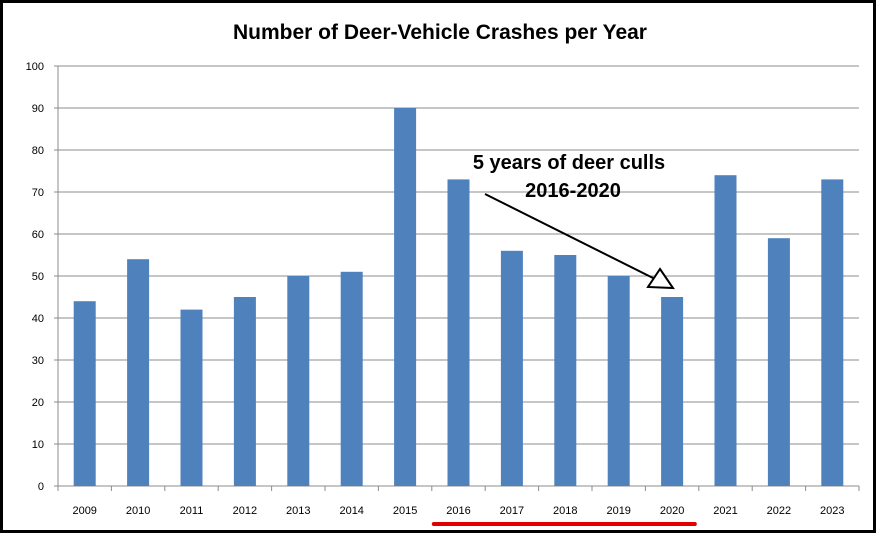 The height and width of the screenshot is (533, 876). Describe the element at coordinates (573, 191) in the screenshot. I see `annotation-line2: 2016-2020` at that location.